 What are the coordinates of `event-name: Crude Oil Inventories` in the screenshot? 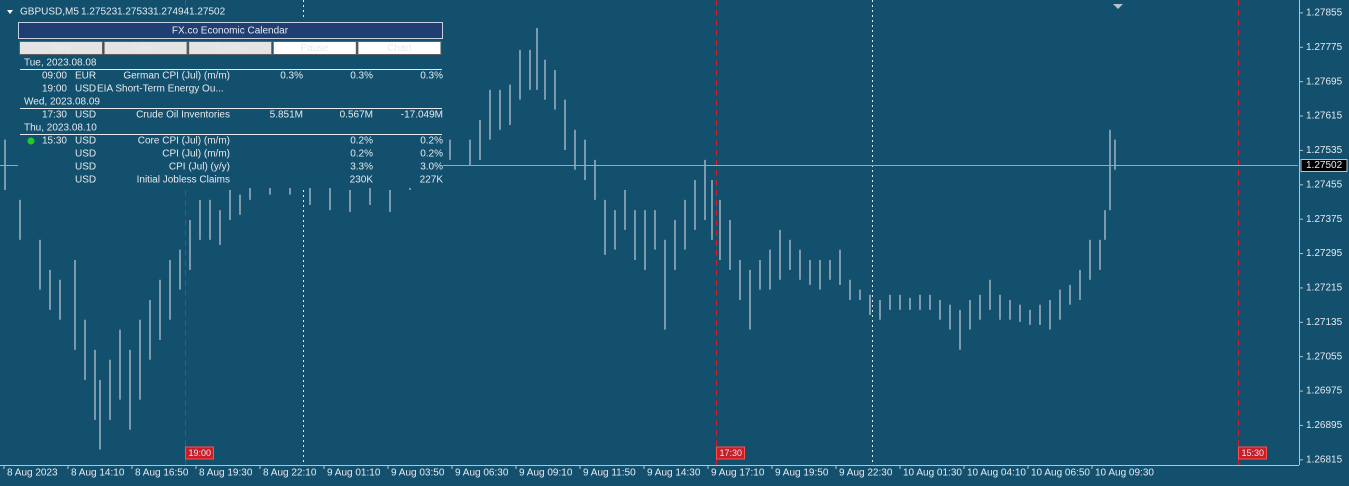 It's located at (183, 115).